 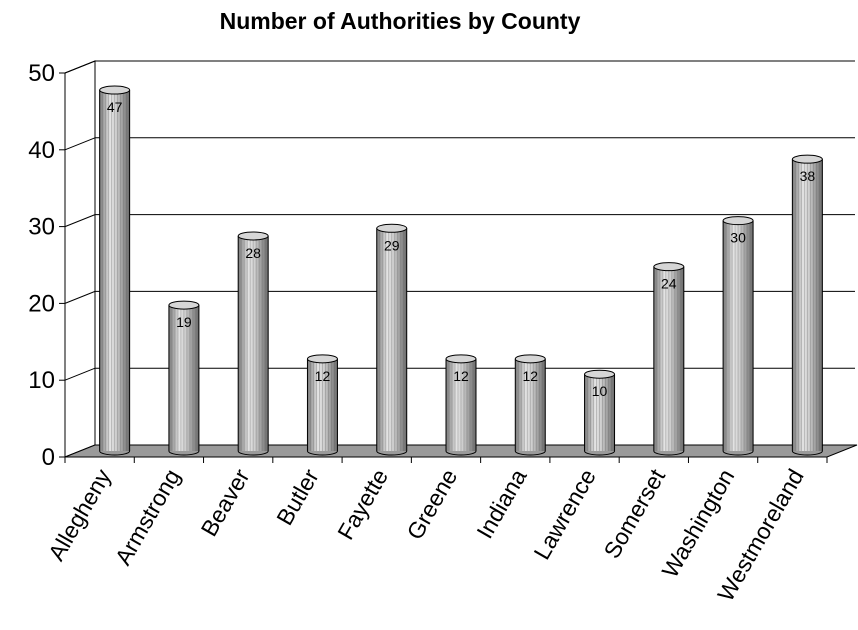 What do you see at coordinates (669, 284) in the screenshot?
I see `data-label: 24` at bounding box center [669, 284].